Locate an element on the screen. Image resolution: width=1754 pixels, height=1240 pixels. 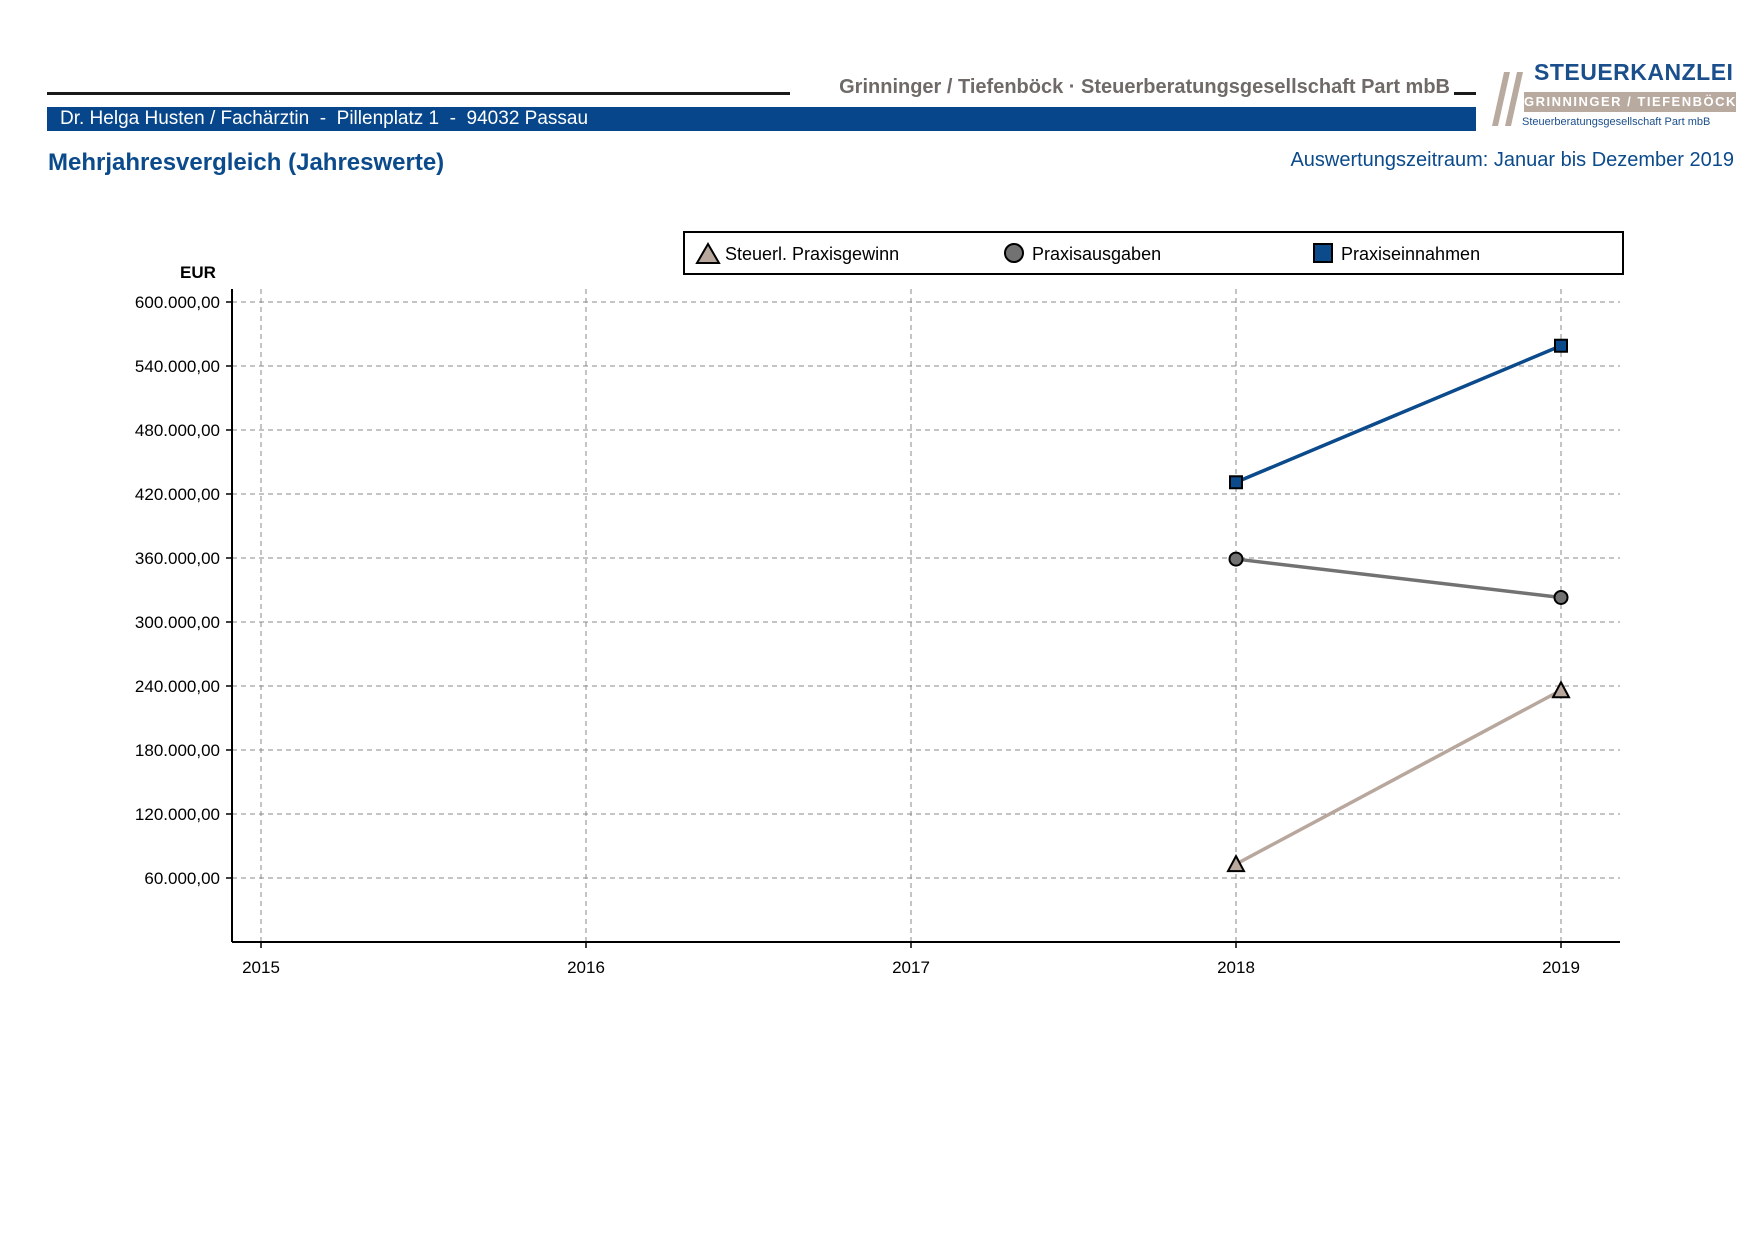
x-tick-label: 2015 is located at coordinates (261, 967).